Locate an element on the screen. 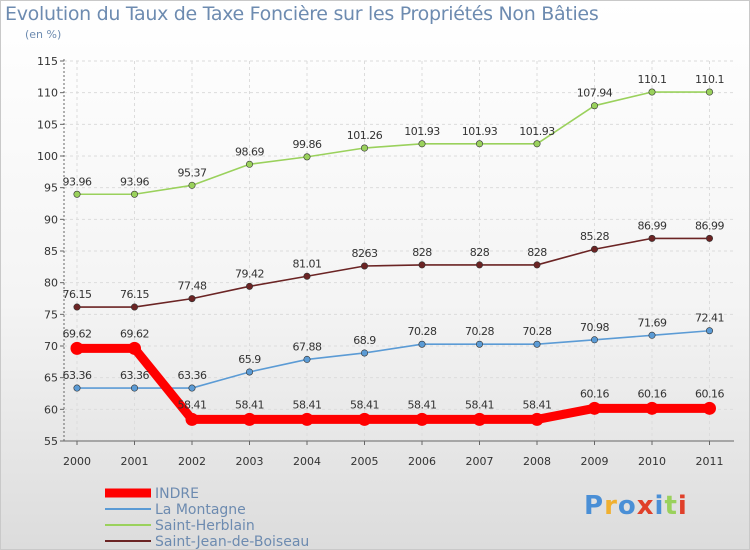 The image size is (750, 550). y-tick-label: 75 is located at coordinates (51, 314).